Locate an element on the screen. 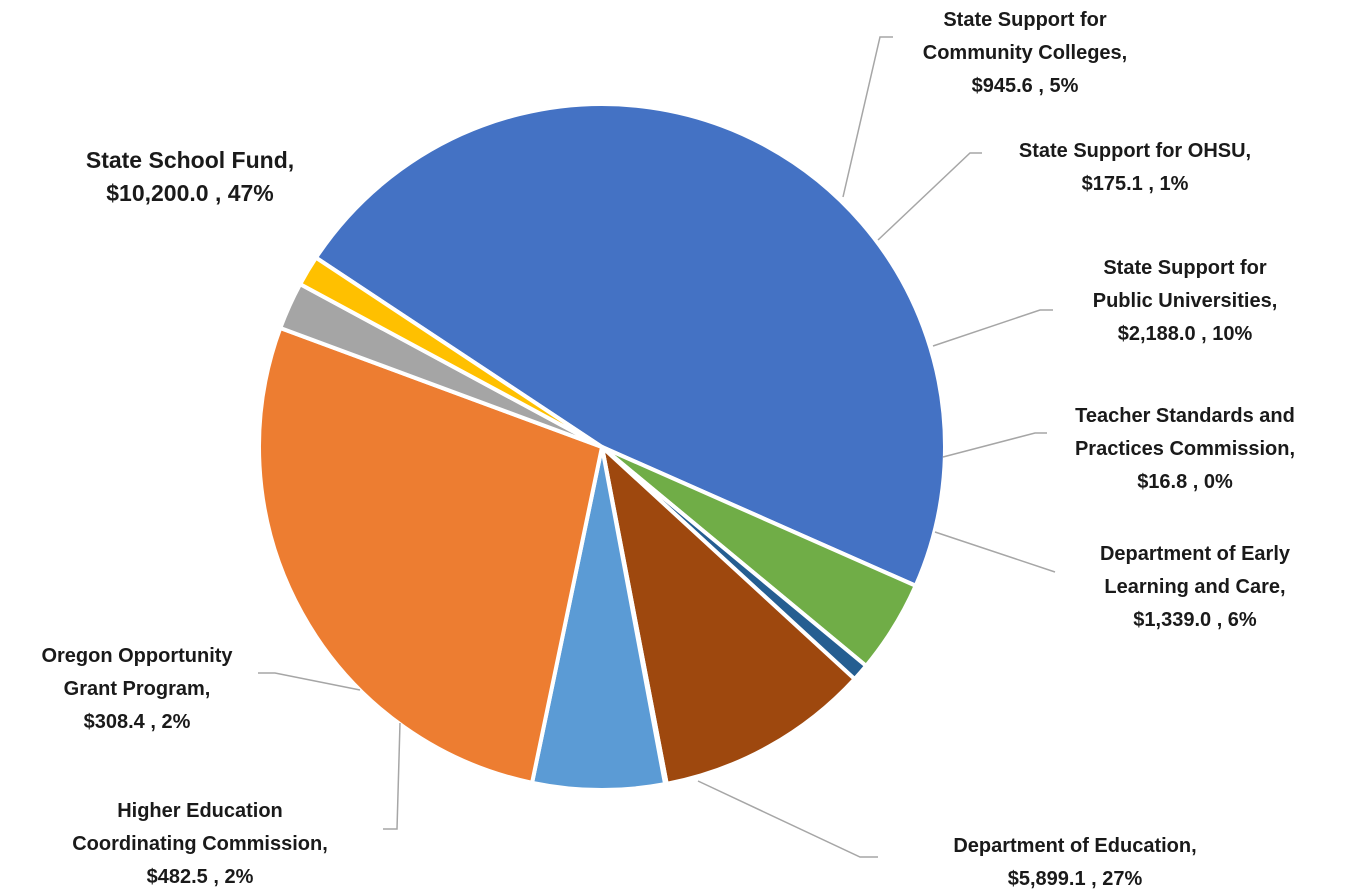  pie-slice-department-of-education is located at coordinates (430, 555).